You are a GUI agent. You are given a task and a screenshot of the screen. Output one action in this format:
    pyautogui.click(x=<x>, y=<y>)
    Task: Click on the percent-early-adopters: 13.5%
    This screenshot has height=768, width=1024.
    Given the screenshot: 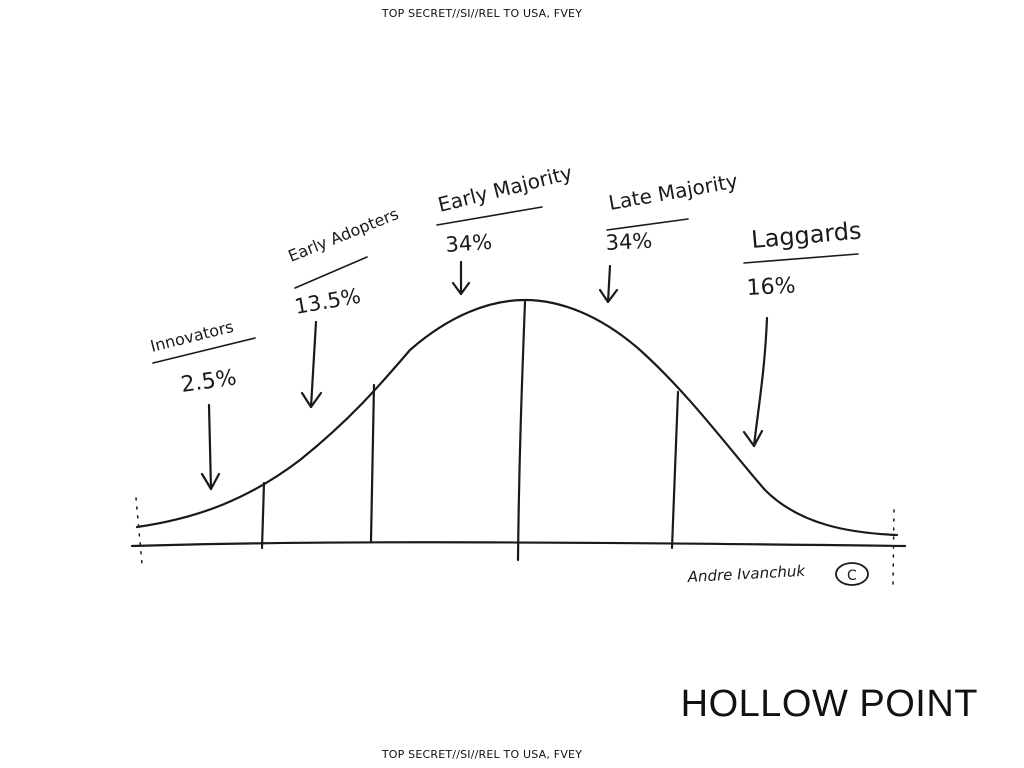 What is the action you would take?
    pyautogui.click(x=328, y=301)
    